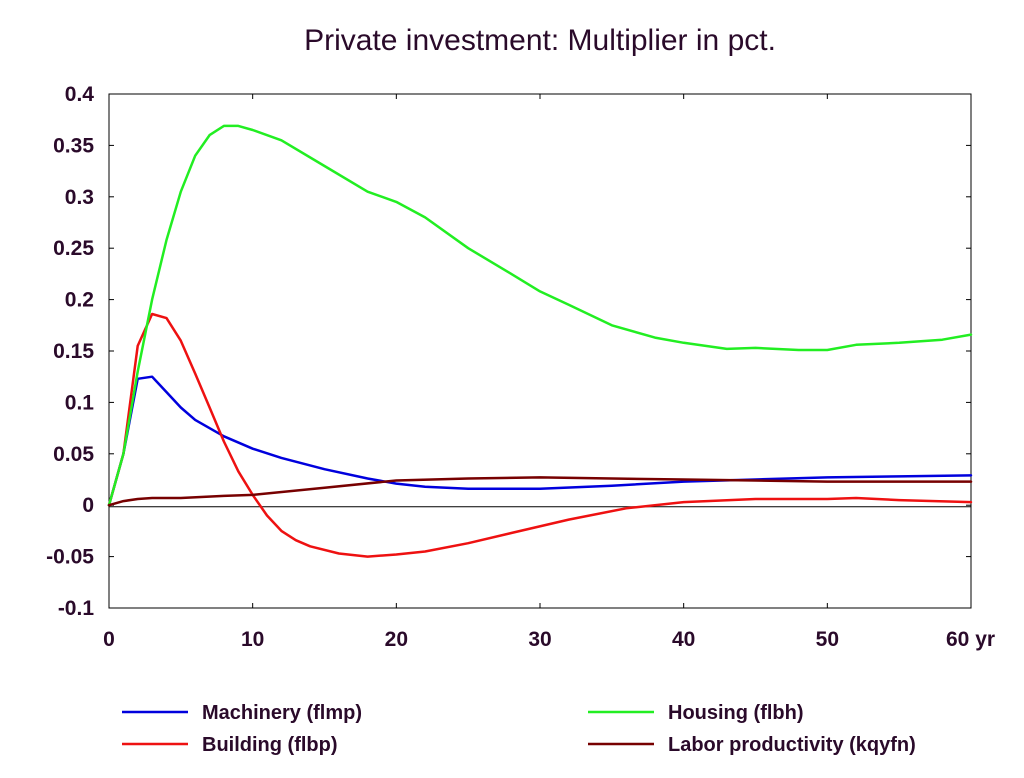 The width and height of the screenshot is (1024, 778). Describe the element at coordinates (270, 745) in the screenshot. I see `legend-label: Building (flbp)` at that location.